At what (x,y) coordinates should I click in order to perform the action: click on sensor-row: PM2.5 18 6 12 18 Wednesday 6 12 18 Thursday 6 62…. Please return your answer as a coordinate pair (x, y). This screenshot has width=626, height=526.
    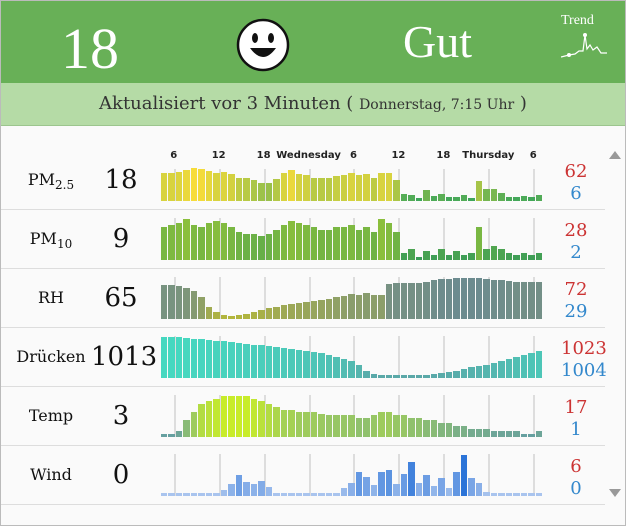
    Looking at the image, I should click on (303, 180).